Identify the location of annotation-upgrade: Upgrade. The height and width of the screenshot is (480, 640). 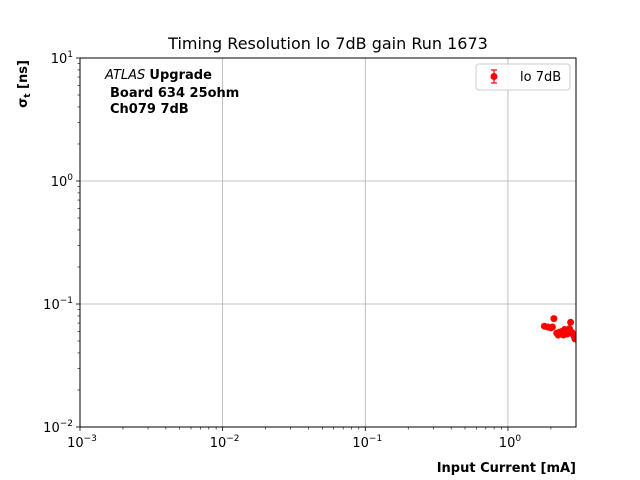
(180, 75).